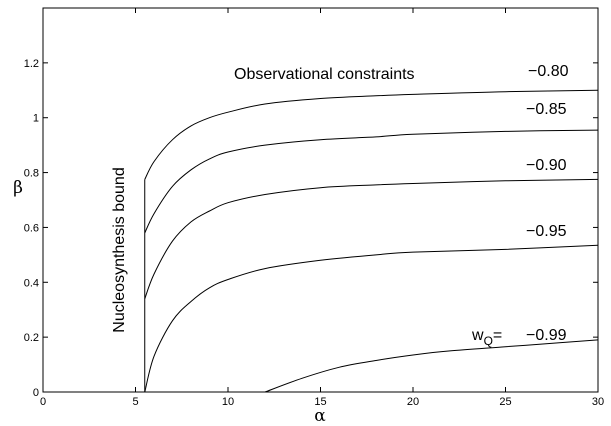 This screenshot has height=426, width=611. What do you see at coordinates (413, 402) in the screenshot?
I see `x-tick-label: 20` at bounding box center [413, 402].